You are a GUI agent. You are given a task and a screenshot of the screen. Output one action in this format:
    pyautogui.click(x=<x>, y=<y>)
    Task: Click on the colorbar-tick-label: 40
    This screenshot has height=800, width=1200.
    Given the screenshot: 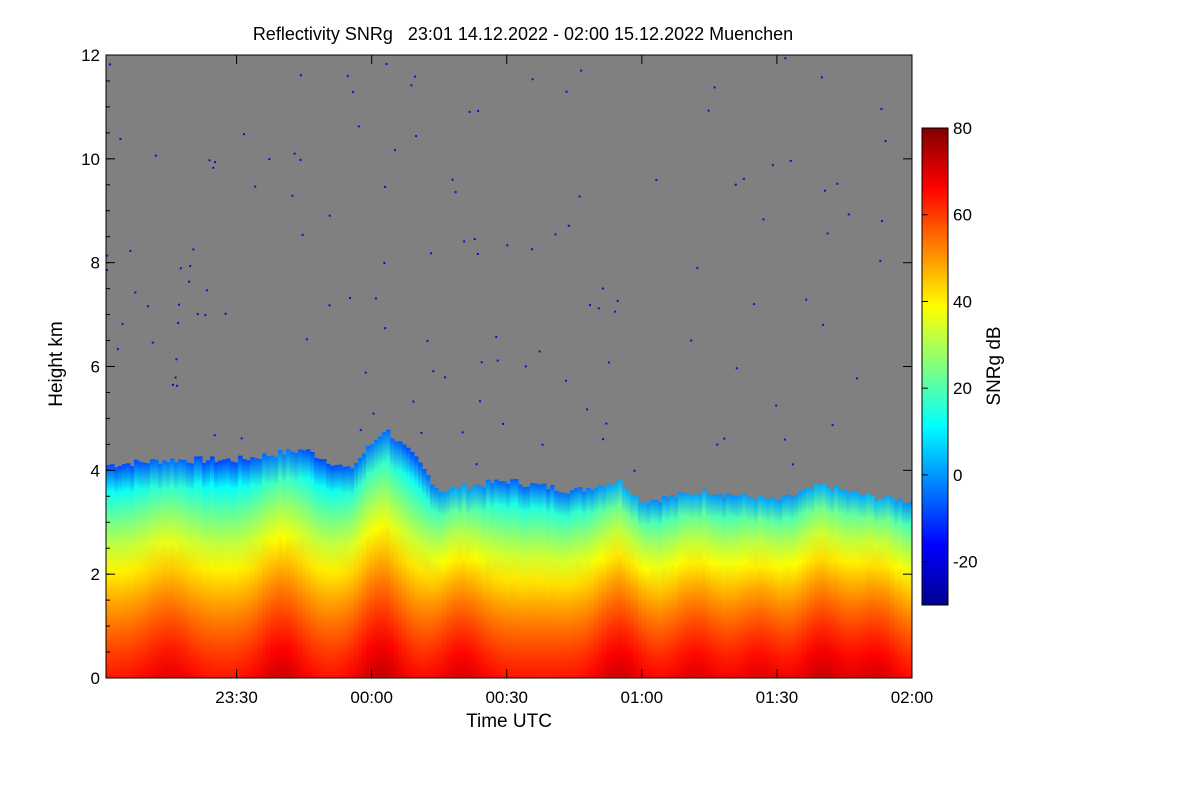 What is the action you would take?
    pyautogui.click(x=962, y=301)
    